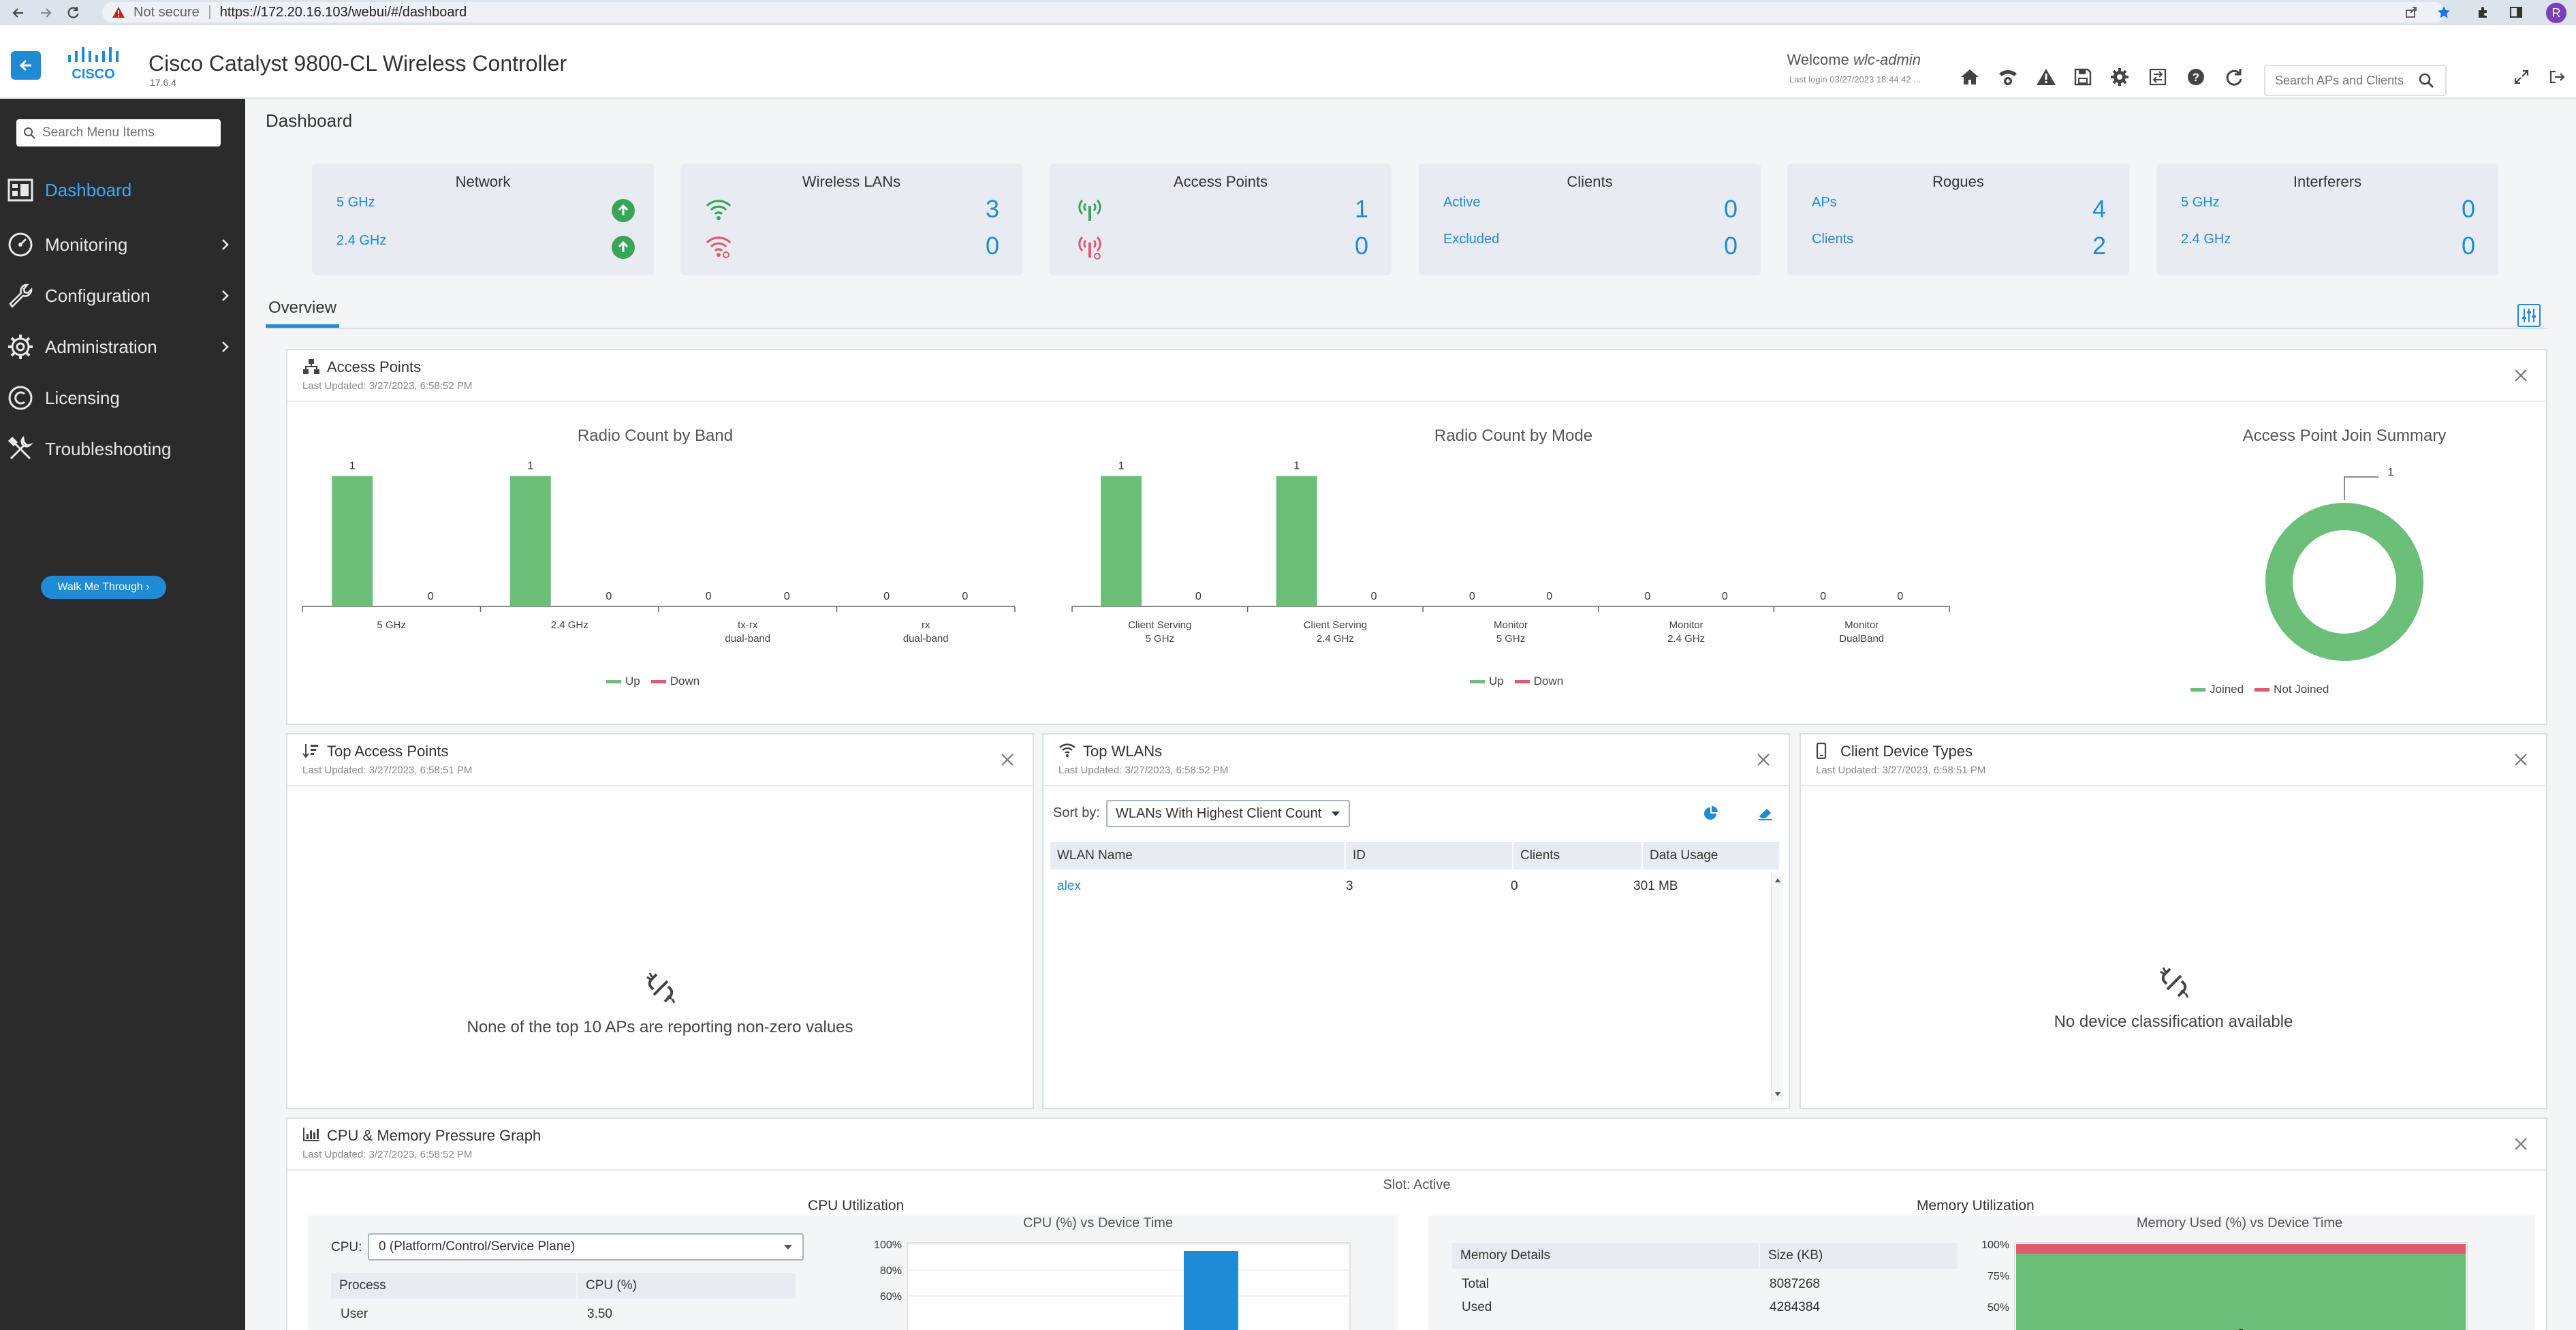  What do you see at coordinates (1361, 246) in the screenshot?
I see `aps-down-count: 0` at bounding box center [1361, 246].